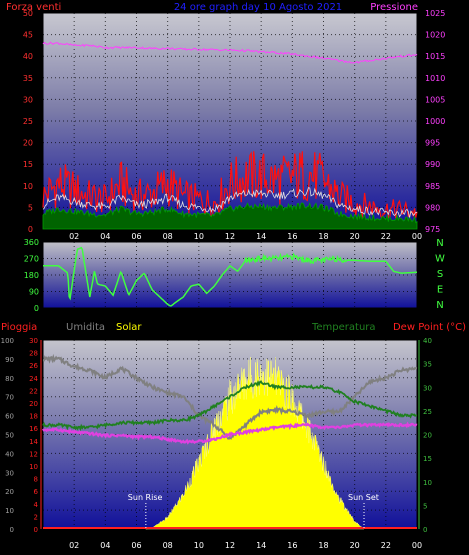 The image size is (469, 555). Describe the element at coordinates (9, 473) in the screenshot. I see `humidity-tick-label: 30` at that location.